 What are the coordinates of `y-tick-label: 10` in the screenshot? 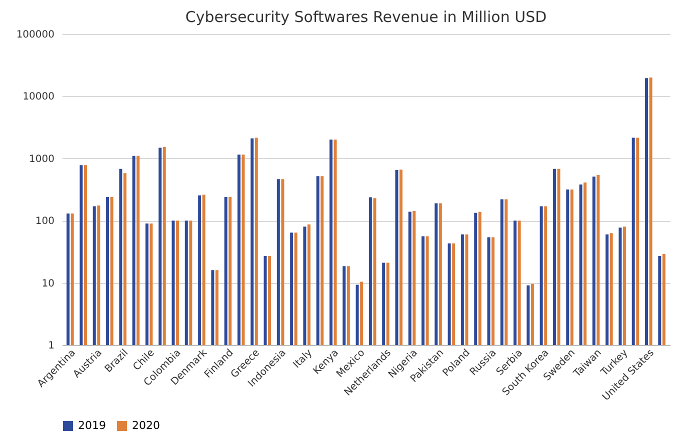 It's located at (48, 284).